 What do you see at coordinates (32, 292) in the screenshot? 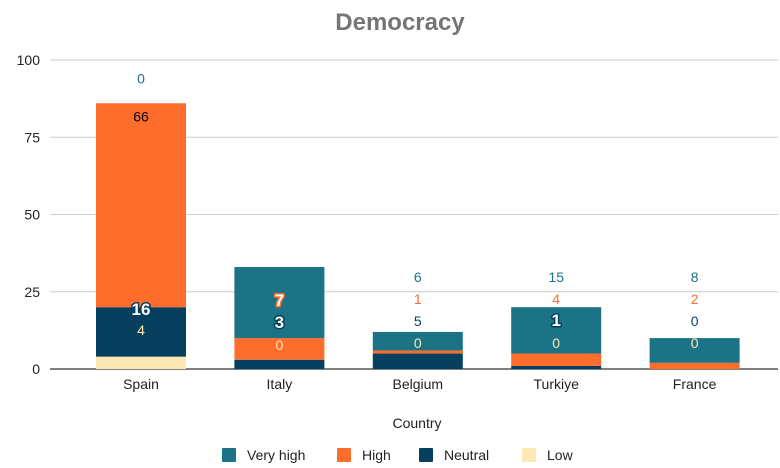
I see `y-tick-label: 25` at bounding box center [32, 292].